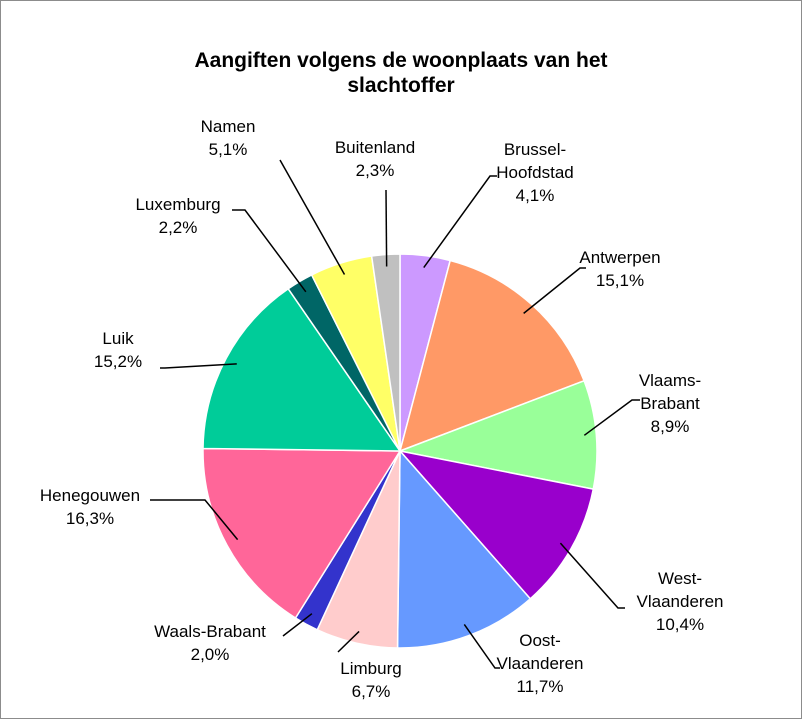 This screenshot has height=720, width=803. Describe the element at coordinates (370, 668) in the screenshot. I see `slice-label: Limburg` at that location.